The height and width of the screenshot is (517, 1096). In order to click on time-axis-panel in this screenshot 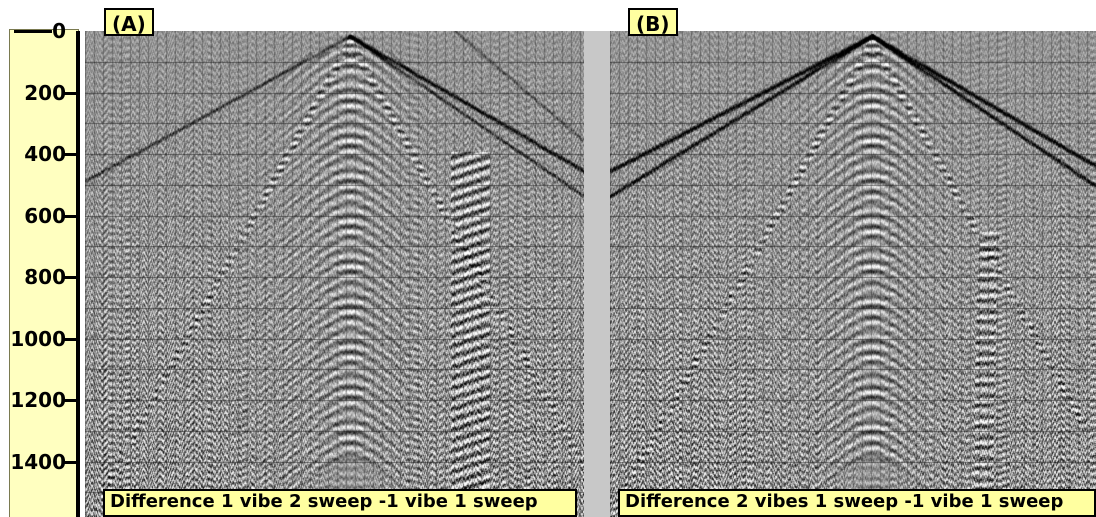, I will do `click(44, 273)`.